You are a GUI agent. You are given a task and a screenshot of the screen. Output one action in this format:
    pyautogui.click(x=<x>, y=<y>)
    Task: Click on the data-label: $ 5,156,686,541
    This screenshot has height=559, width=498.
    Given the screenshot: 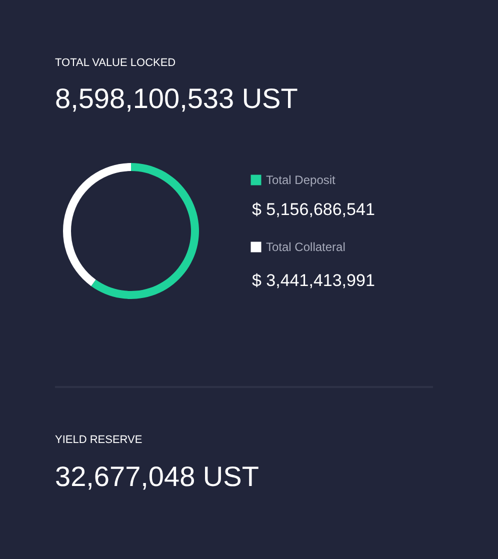 What is the action you would take?
    pyautogui.click(x=313, y=209)
    